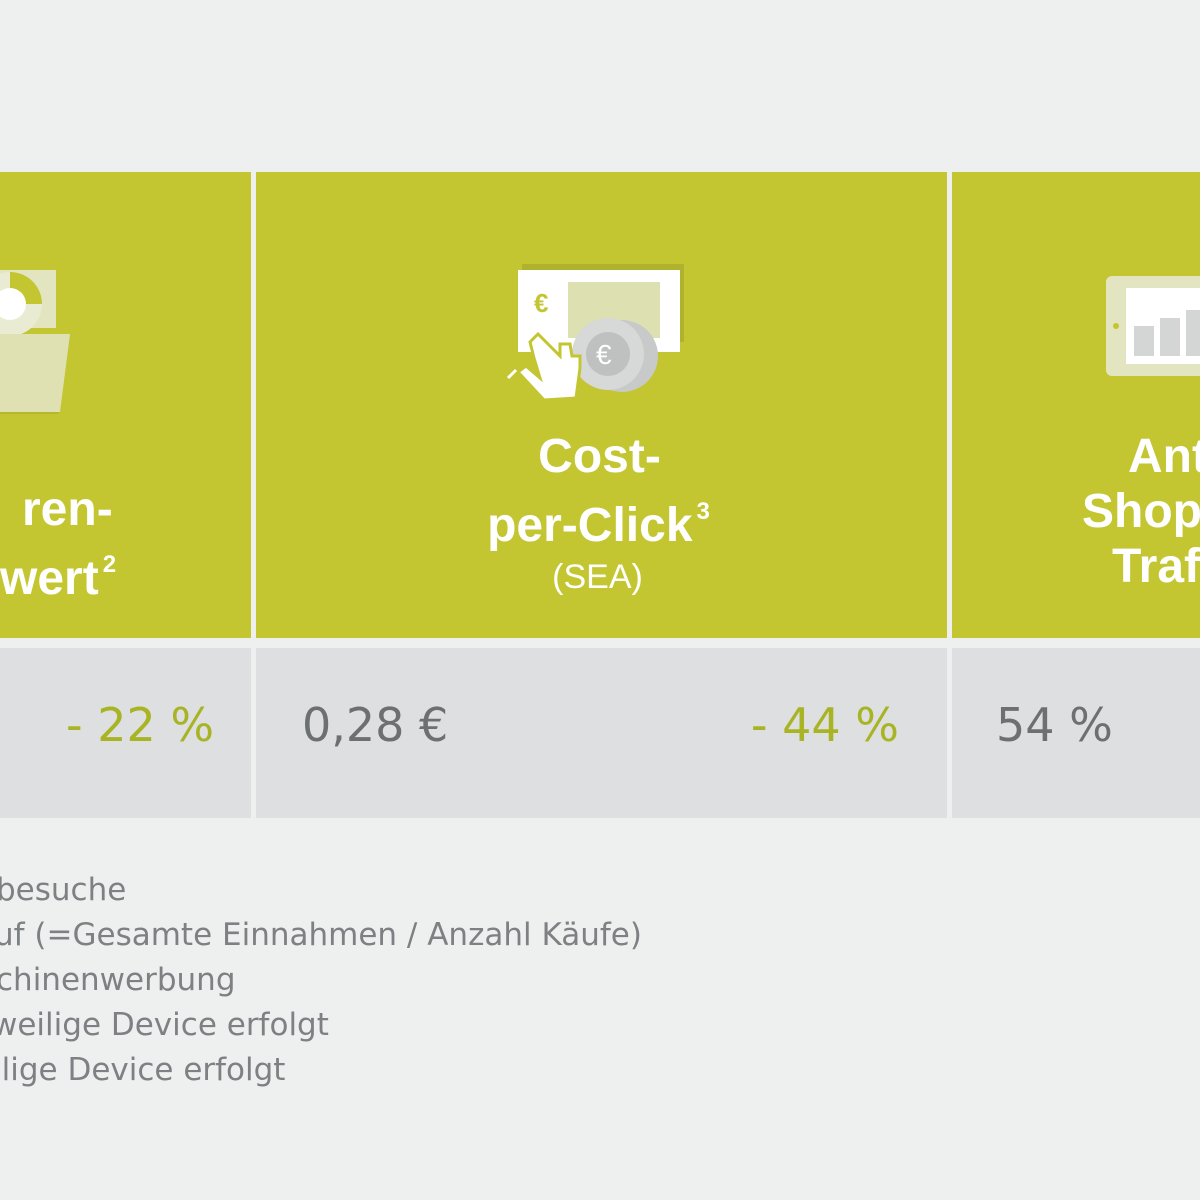 The height and width of the screenshot is (1200, 1200). Describe the element at coordinates (143, 1070) in the screenshot. I see `footnote-item: ilige Device erfolgt` at that location.